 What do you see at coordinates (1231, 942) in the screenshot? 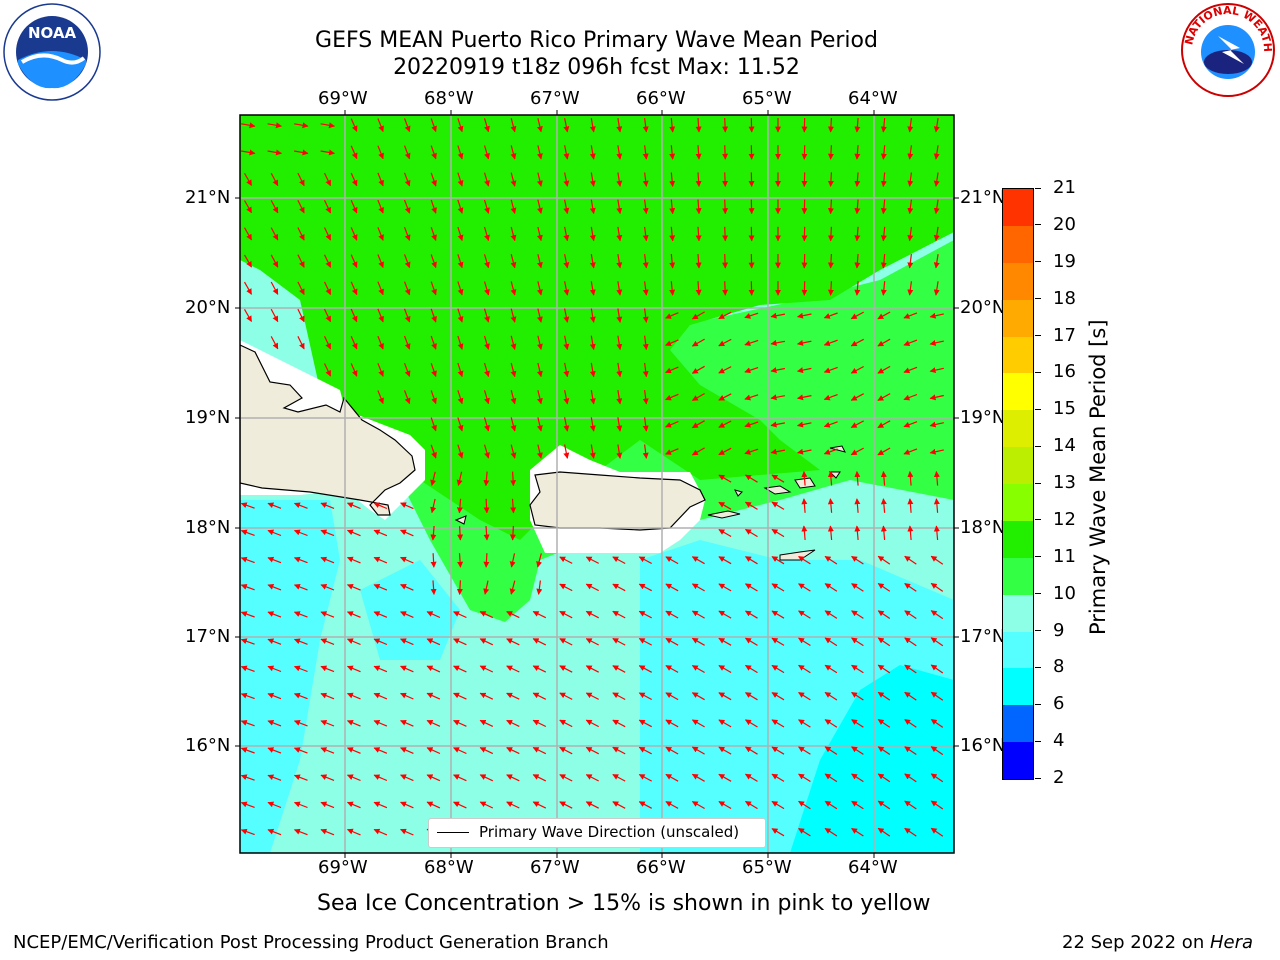
I see `footer-host: Hera` at bounding box center [1231, 942].